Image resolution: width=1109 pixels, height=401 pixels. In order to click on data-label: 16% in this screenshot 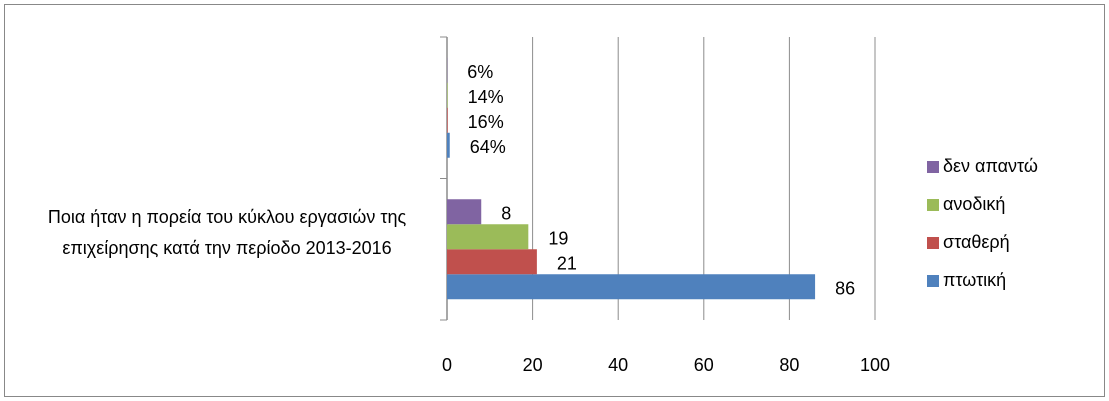, I will do `click(486, 122)`.